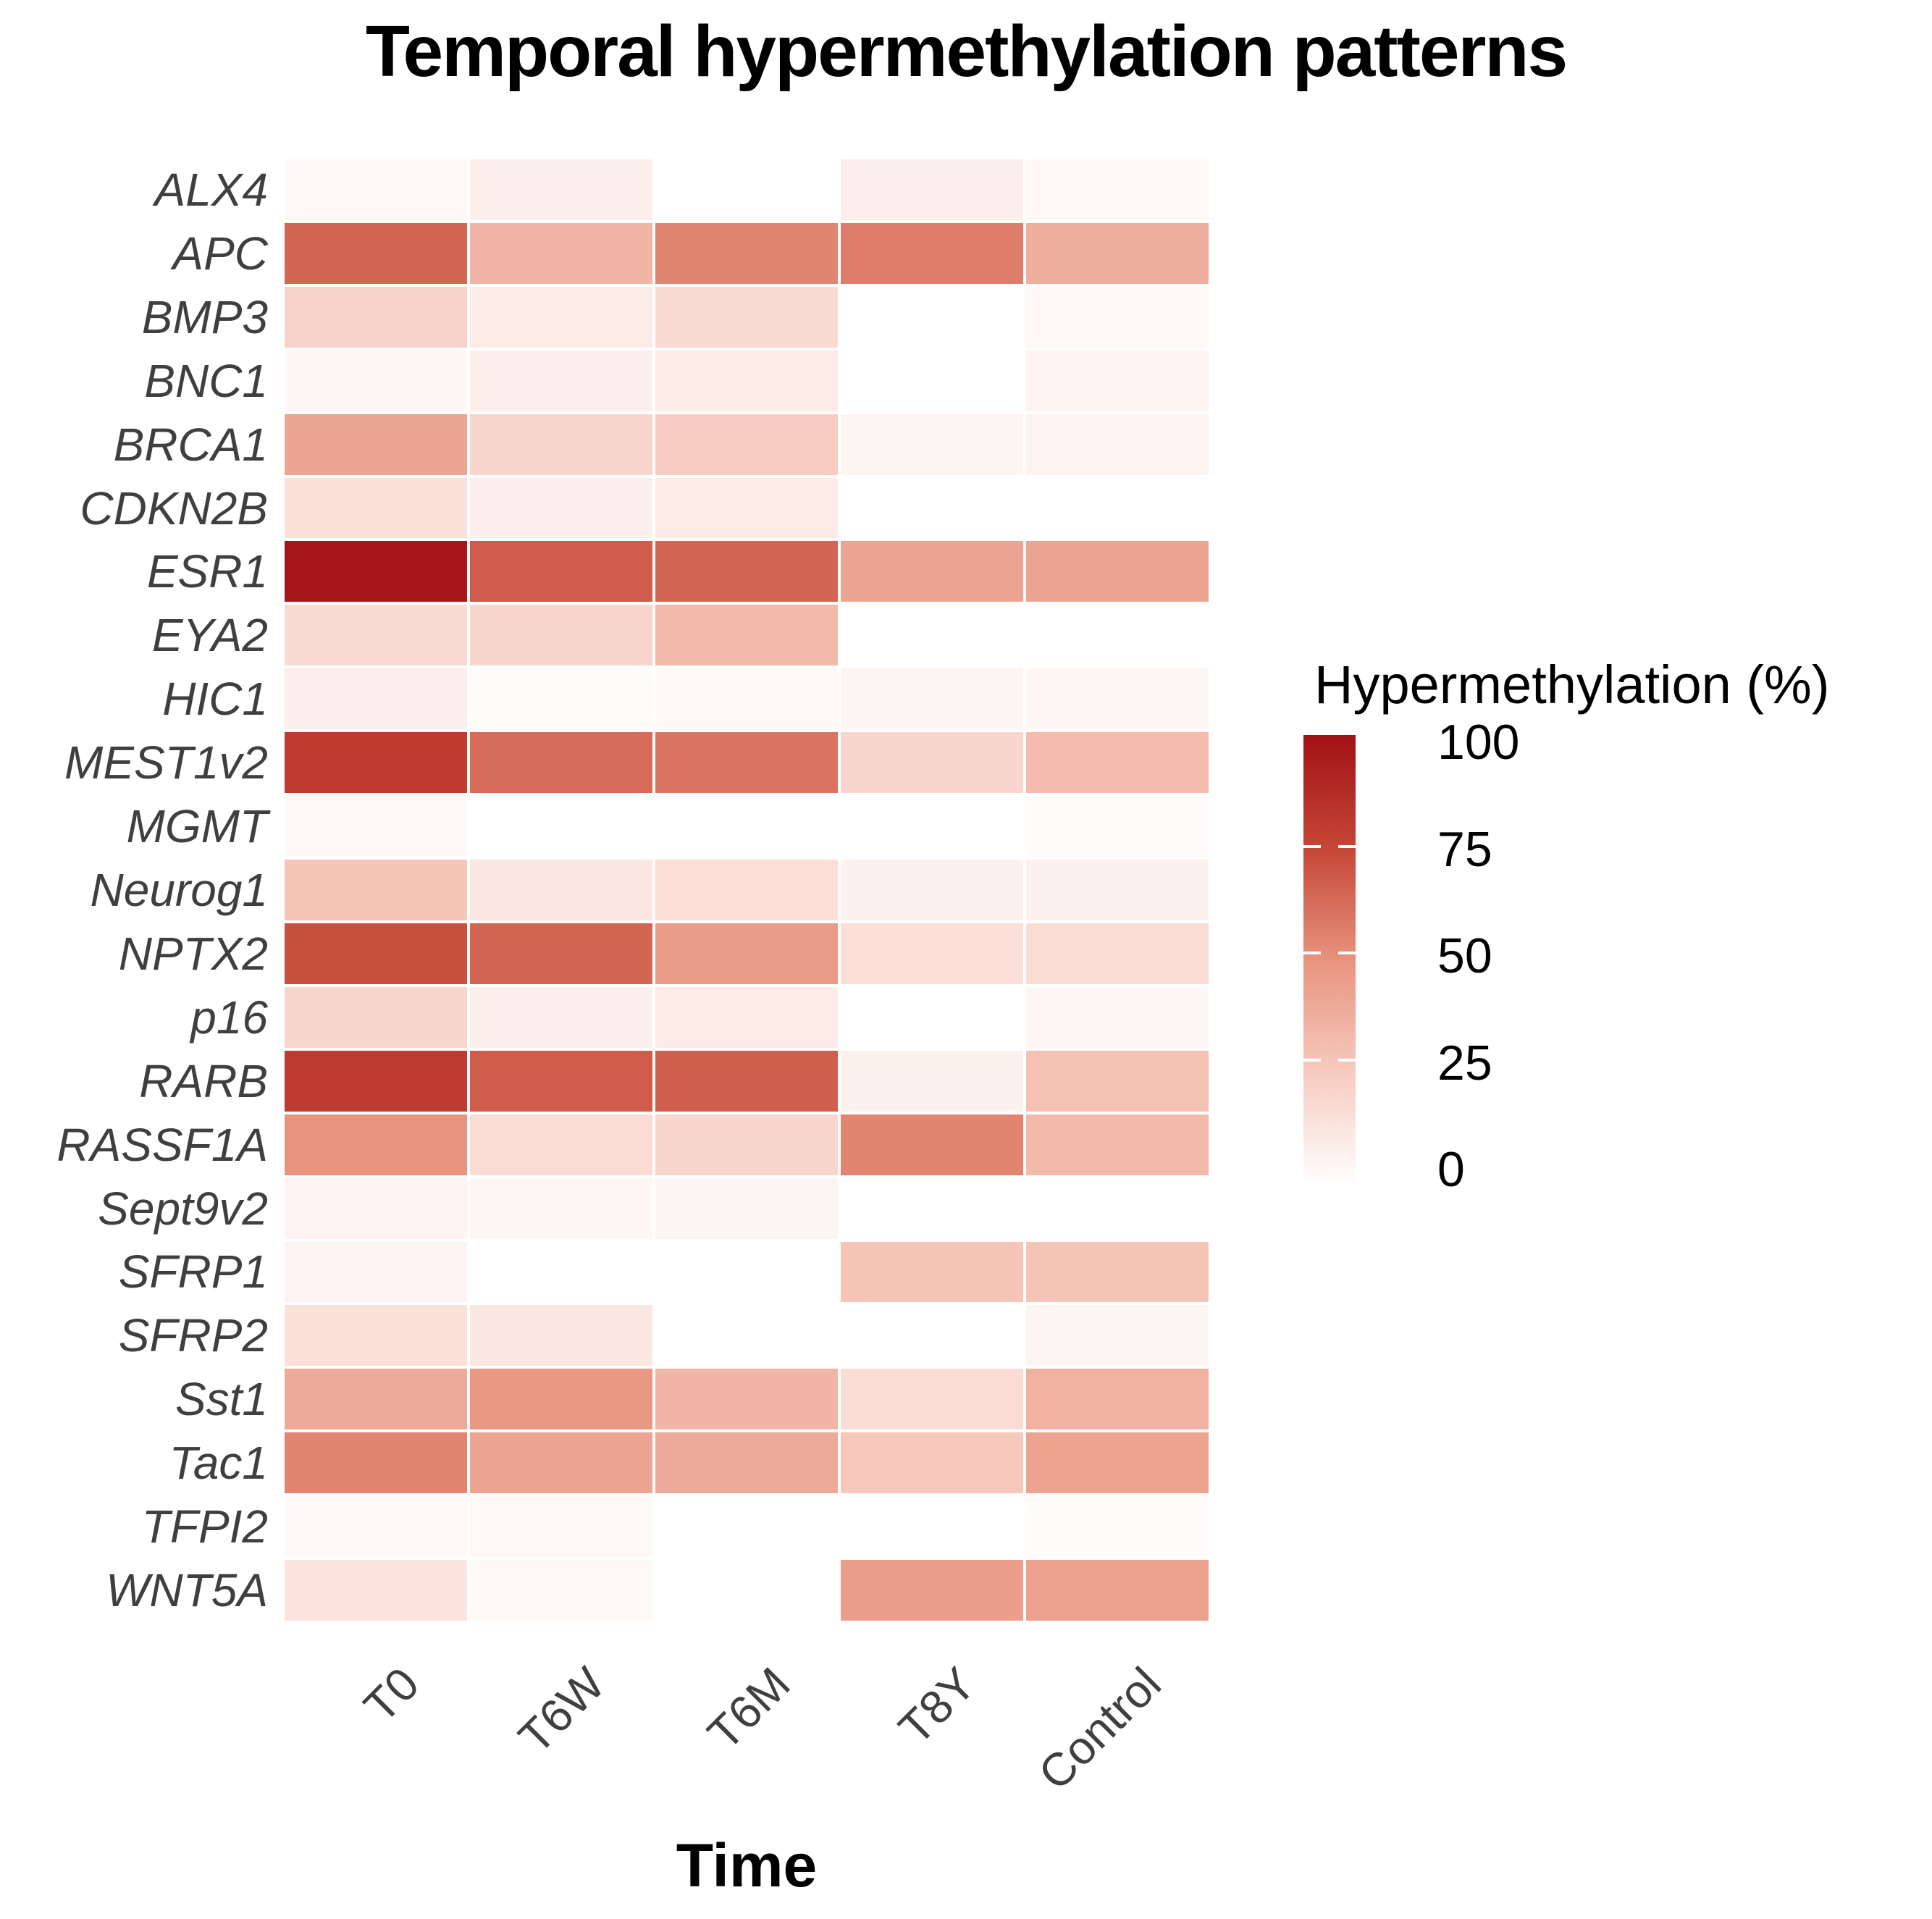 The width and height of the screenshot is (1932, 1919). What do you see at coordinates (183, 1208) in the screenshot?
I see `gene-label: Sept9v2` at bounding box center [183, 1208].